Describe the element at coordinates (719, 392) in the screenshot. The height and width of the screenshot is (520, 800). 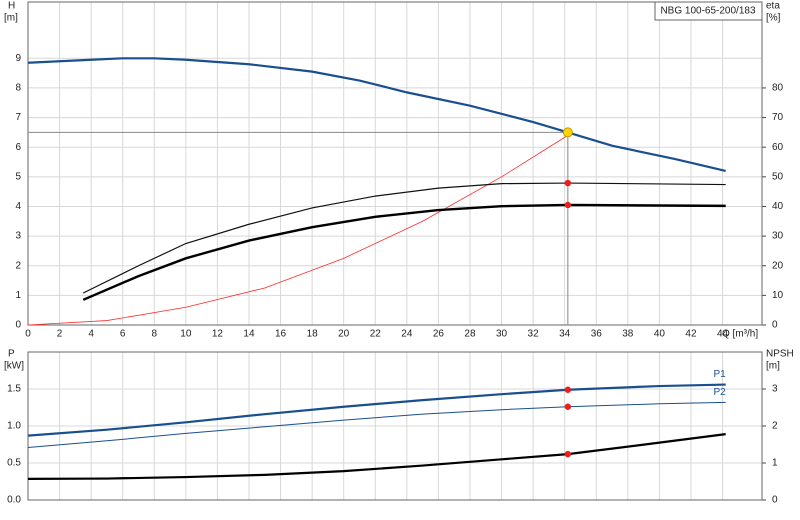
I see `legend-label: P2` at that location.